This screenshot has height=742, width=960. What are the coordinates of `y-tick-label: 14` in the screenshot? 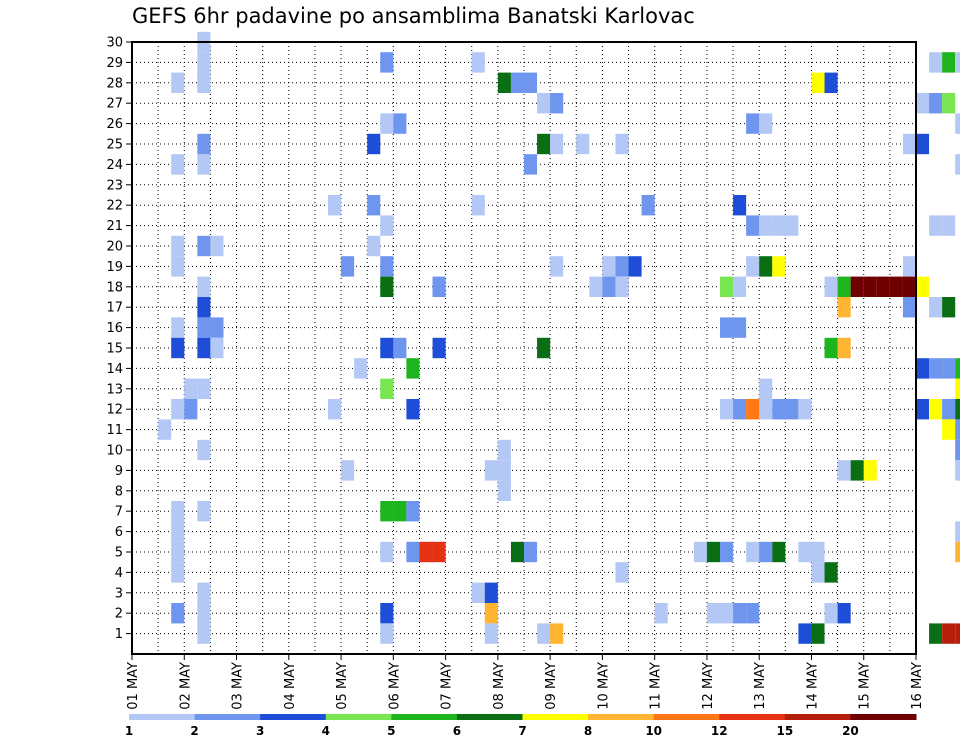 It's located at (114, 369).